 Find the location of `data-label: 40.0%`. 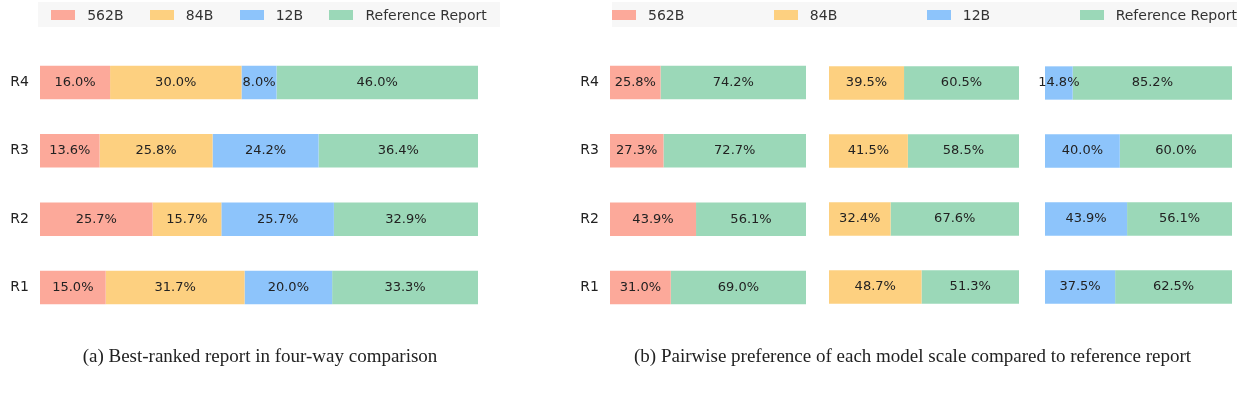

data-label: 40.0% is located at coordinates (1082, 150).